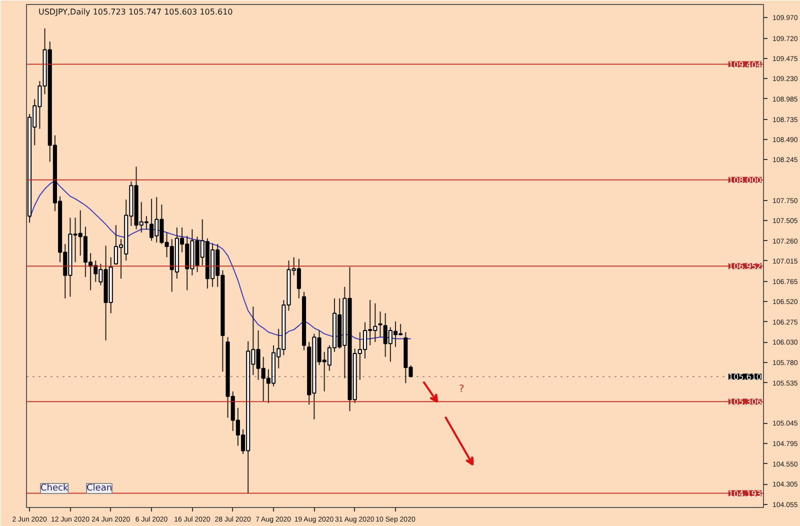 The width and height of the screenshot is (800, 526). What do you see at coordinates (99, 489) in the screenshot?
I see `annotation: Clean` at bounding box center [99, 489].